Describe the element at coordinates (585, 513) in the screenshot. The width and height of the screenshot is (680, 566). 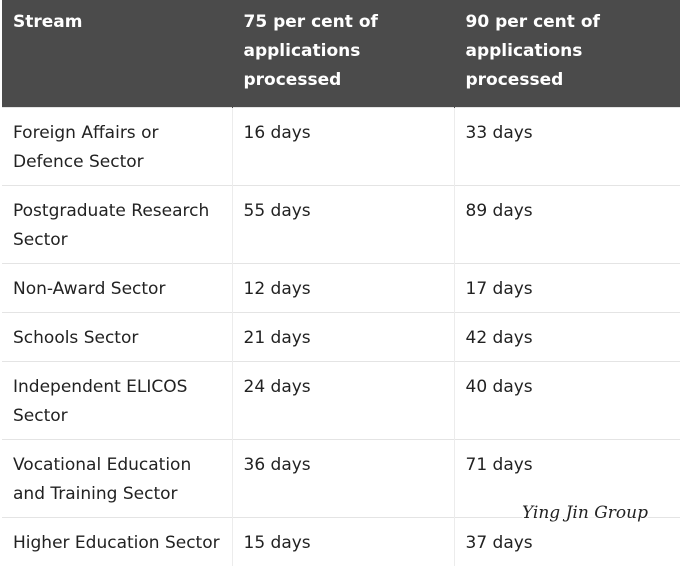
I see `watermark: Ying Jin Group` at that location.